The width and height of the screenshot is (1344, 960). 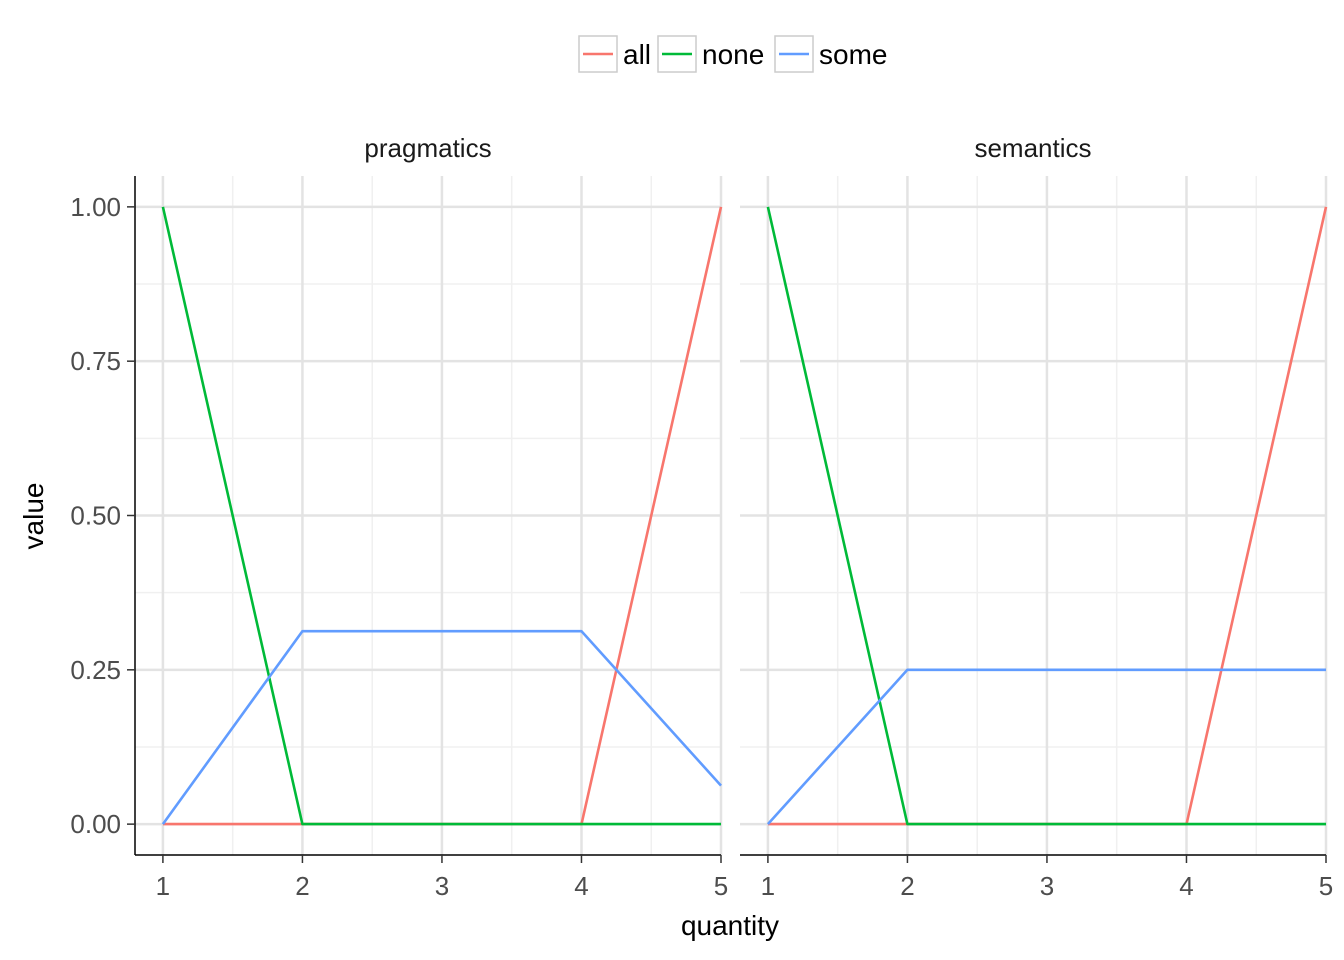 What do you see at coordinates (733, 54) in the screenshot?
I see `legend-label-none: none` at bounding box center [733, 54].